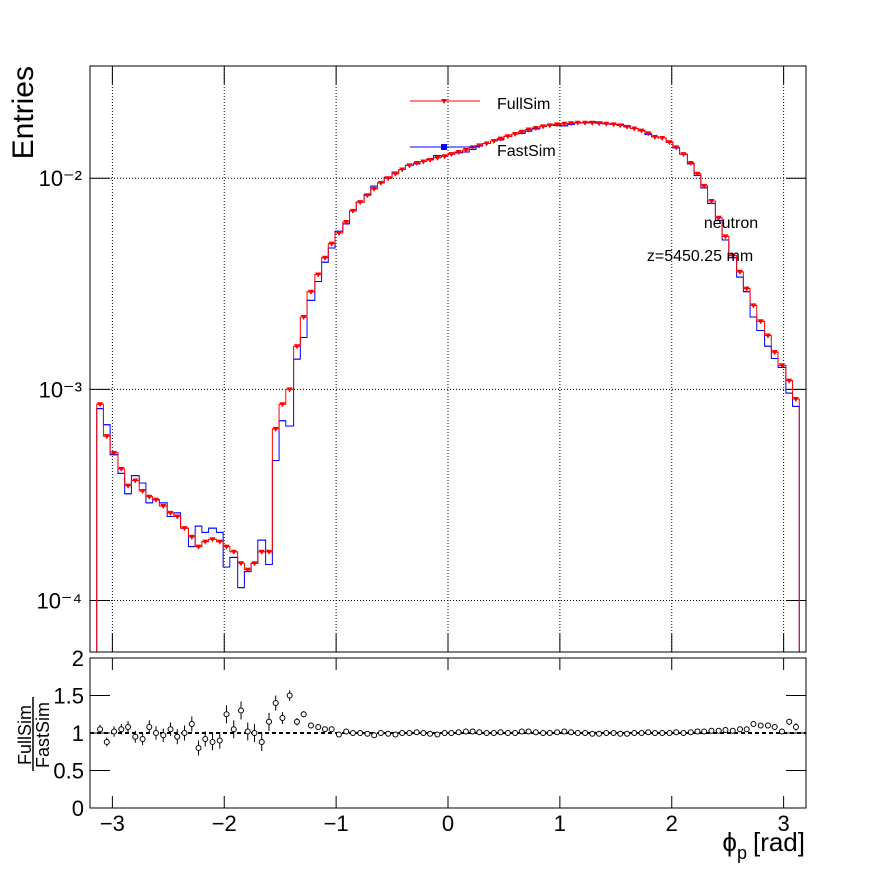 This screenshot has width=896, height=872. What do you see at coordinates (784, 823) in the screenshot?
I see `x-tick-label: 3` at bounding box center [784, 823].